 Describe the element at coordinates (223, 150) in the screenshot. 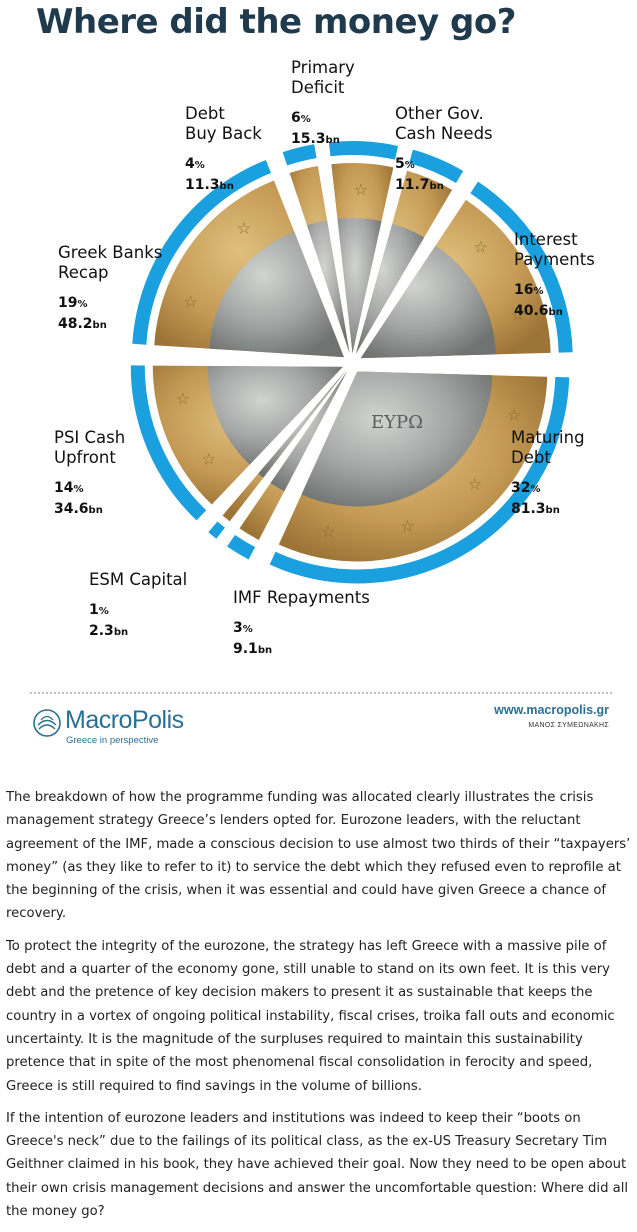

I see `slice-label: Debt Buy Back 4% 11.3bn` at that location.